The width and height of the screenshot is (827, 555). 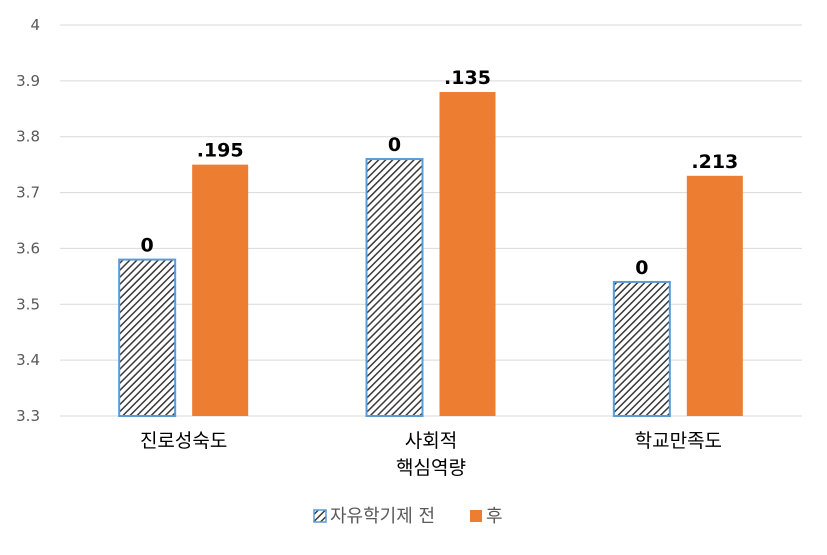 I want to click on legend-swatch-before, so click(x=320, y=516).